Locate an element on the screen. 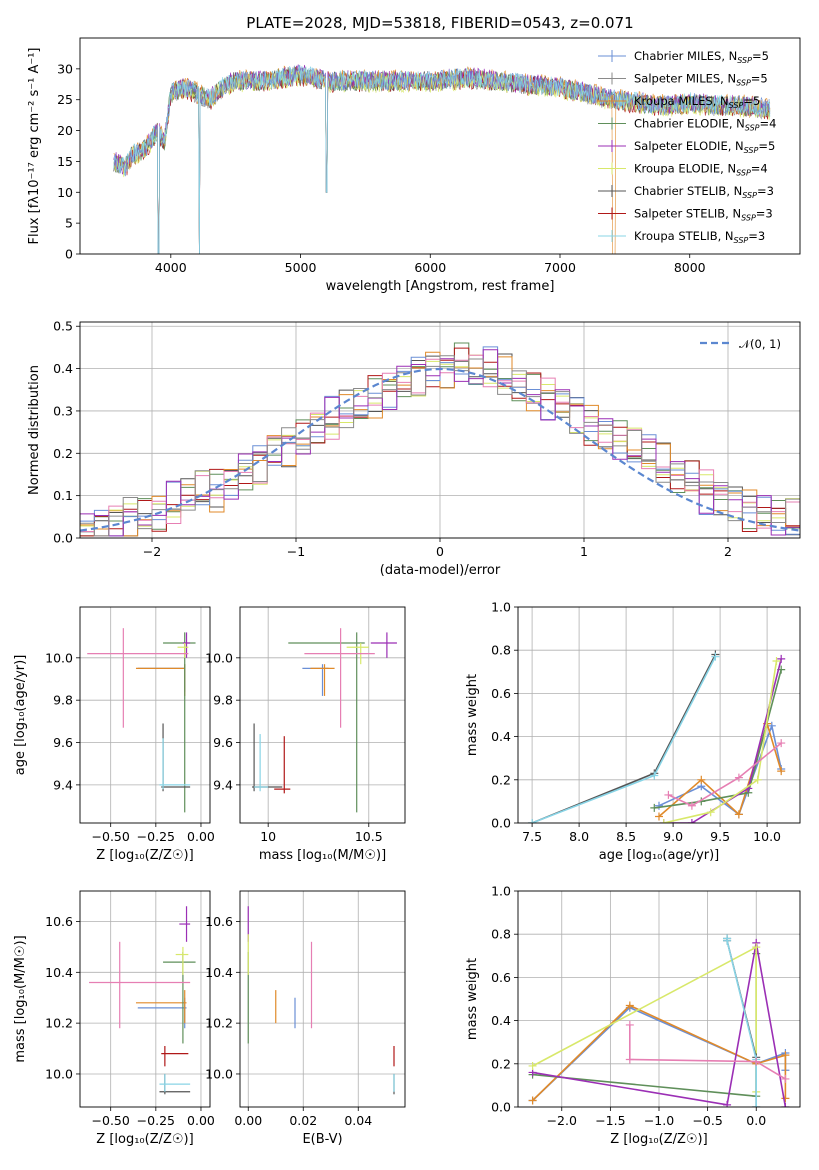 The image size is (819, 1170). panel-6: 0.00 0.02 0.04 10.0 10.2 10.4 10.6 E(B-V) is located at coordinates (305, 1018).